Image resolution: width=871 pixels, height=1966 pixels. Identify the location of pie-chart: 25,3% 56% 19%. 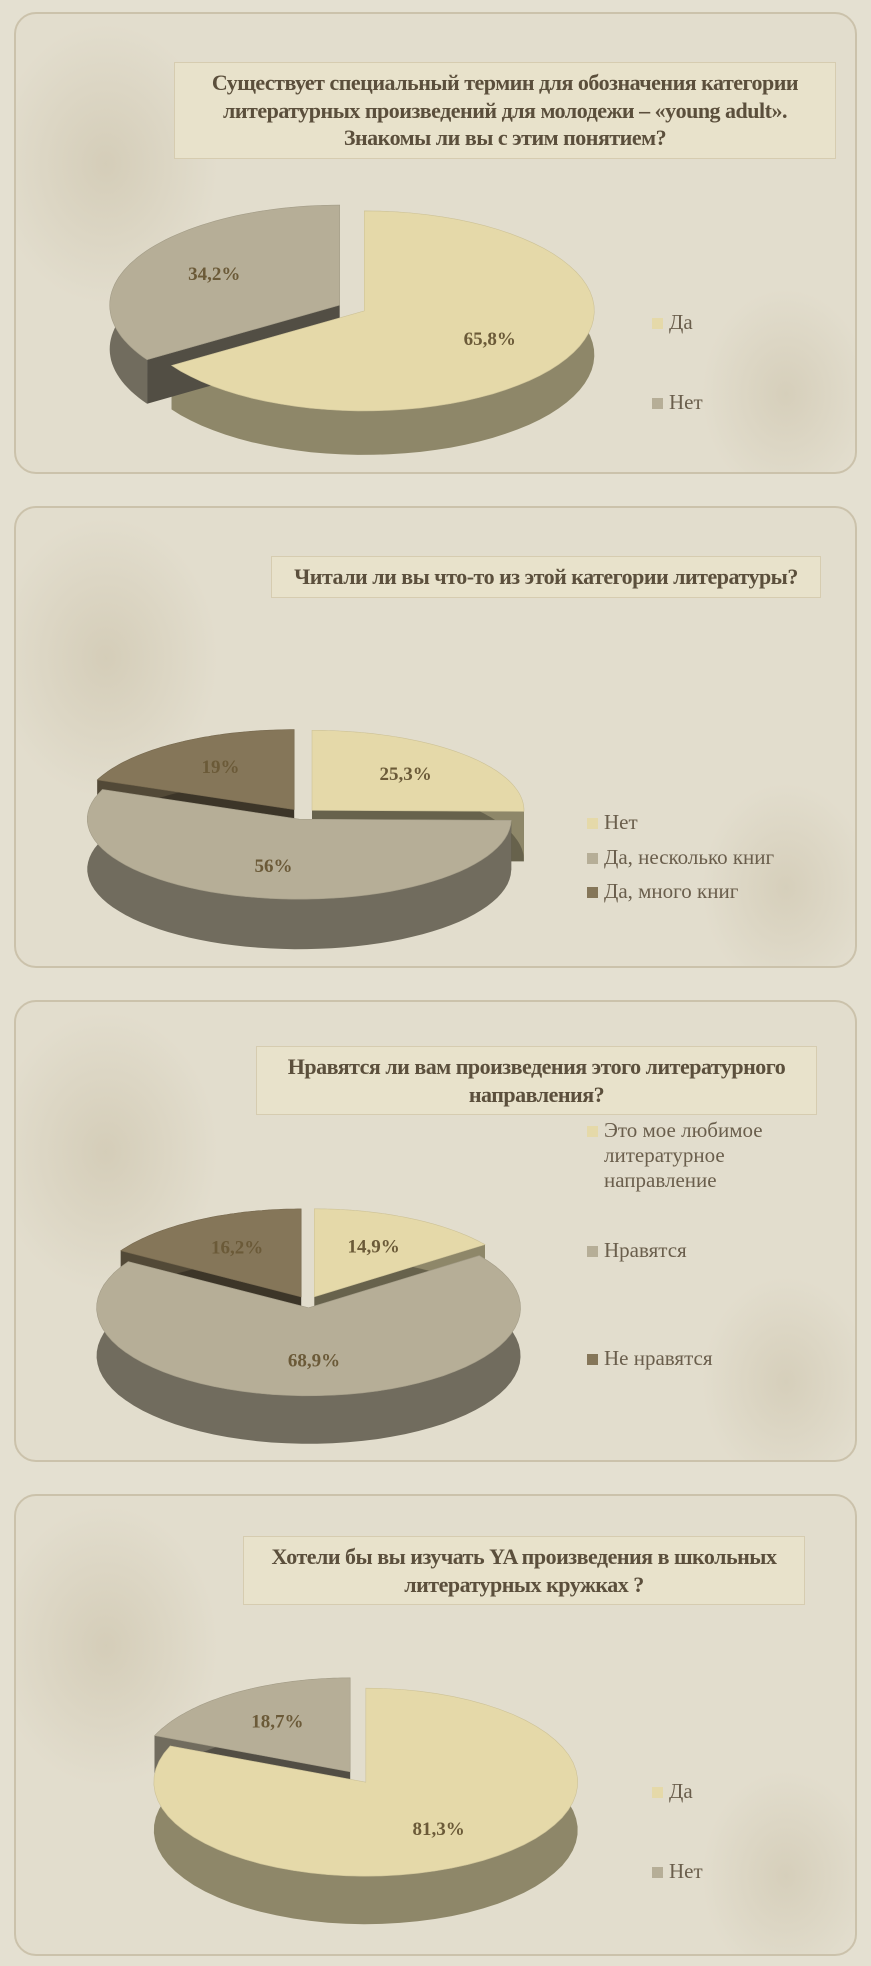
(306, 839).